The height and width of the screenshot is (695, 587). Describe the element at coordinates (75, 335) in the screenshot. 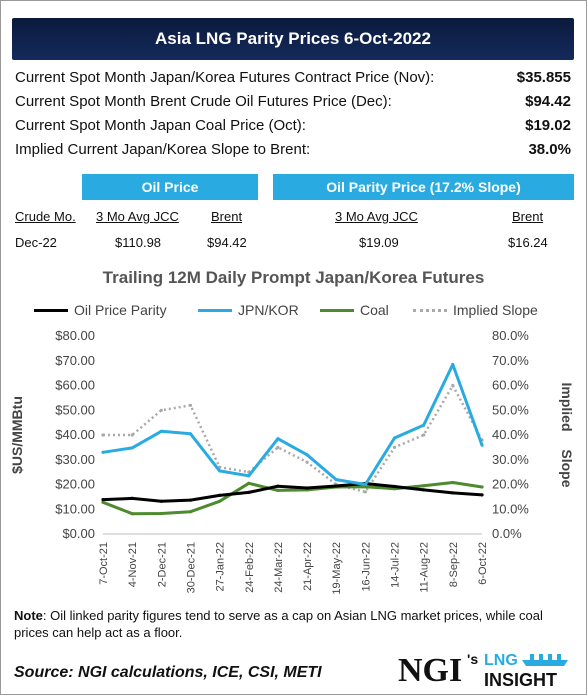

I see `y-tick-label: $80.00` at that location.